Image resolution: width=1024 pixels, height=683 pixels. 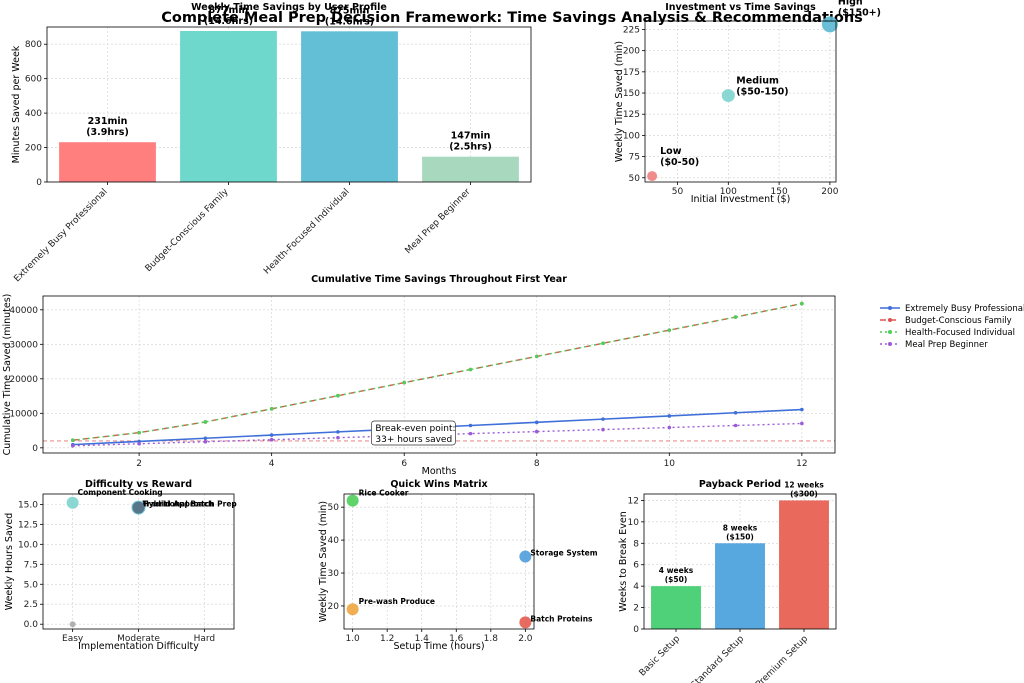 What do you see at coordinates (804, 489) in the screenshot?
I see `payback-bar-value-label: 12 weeks ($300)` at bounding box center [804, 489].